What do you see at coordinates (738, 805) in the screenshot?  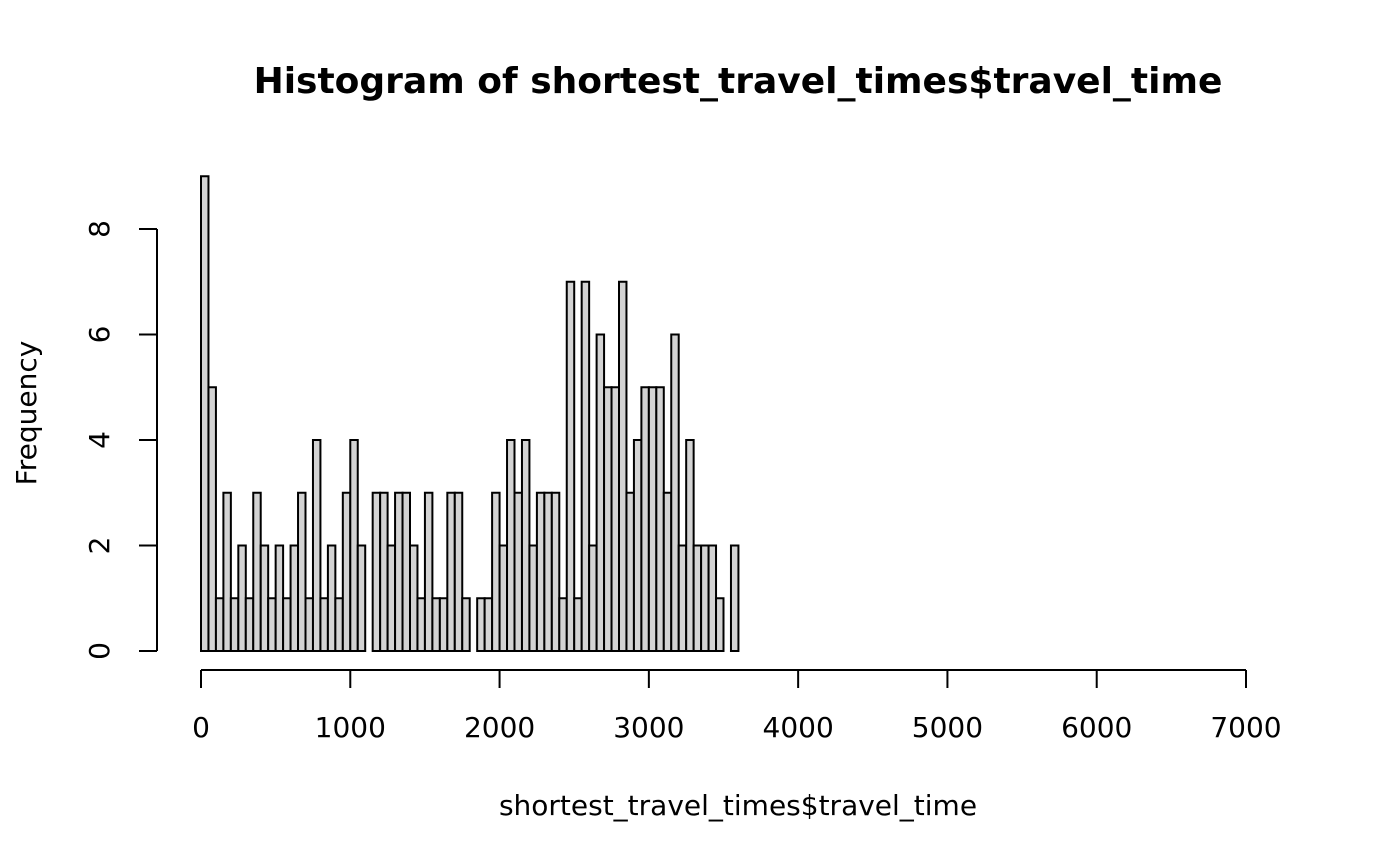 I see `x-axis-label: shortest_travel_times$travel_time` at bounding box center [738, 805].